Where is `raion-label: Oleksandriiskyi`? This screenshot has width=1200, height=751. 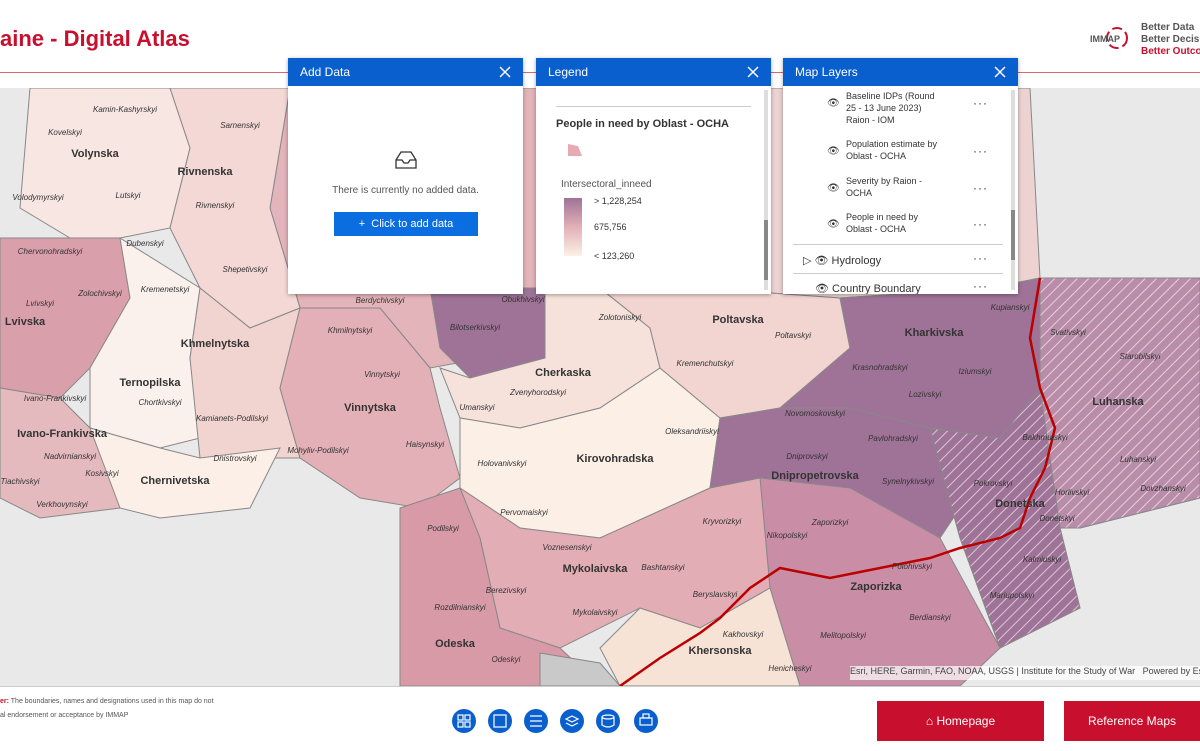 raion-label: Oleksandriiskyi is located at coordinates (692, 431).